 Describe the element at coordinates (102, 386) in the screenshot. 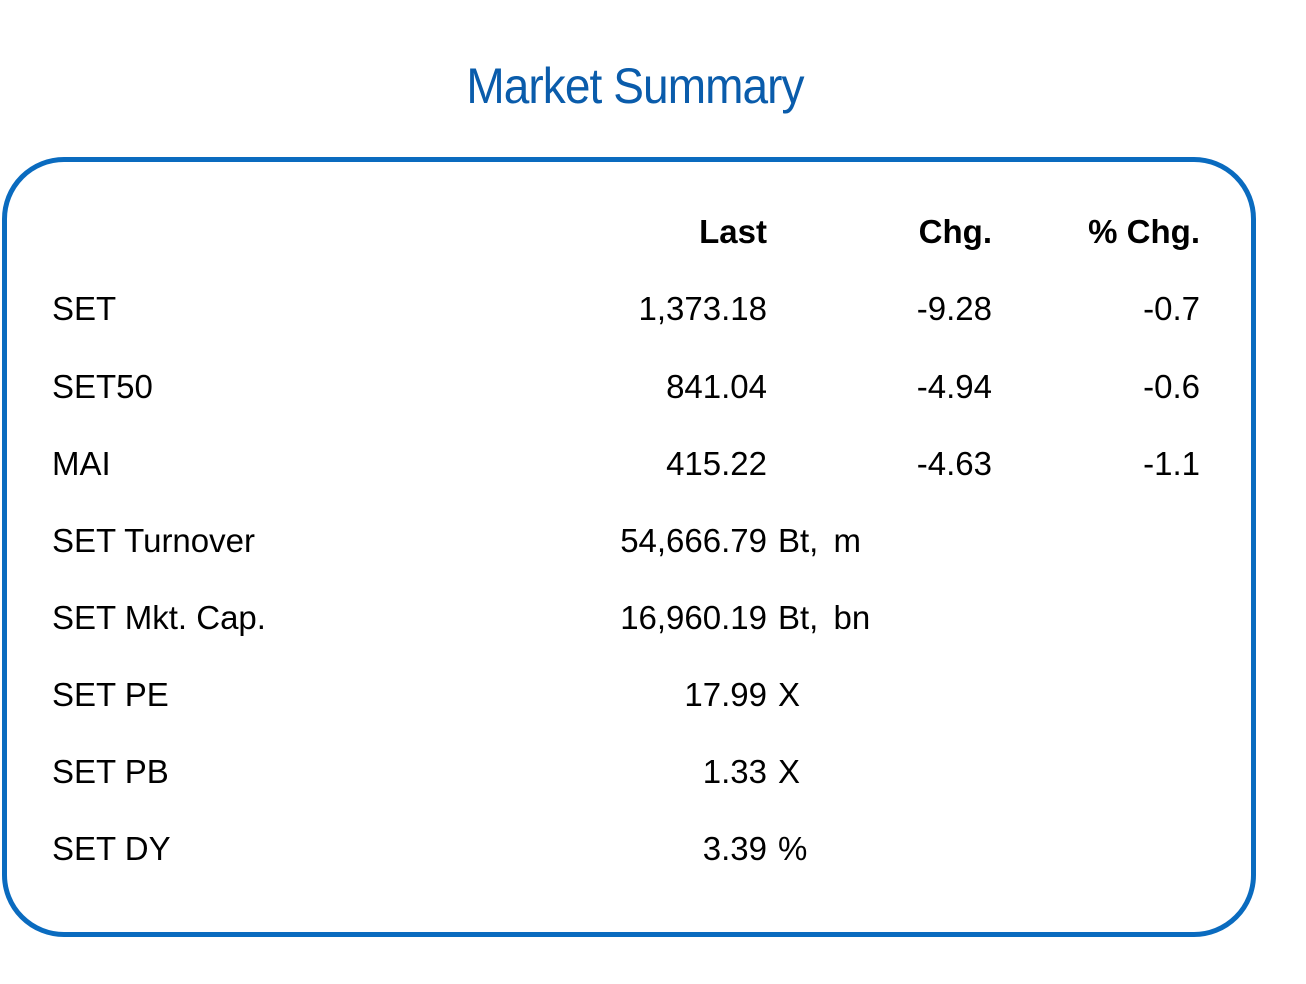

I see `row-name: SET50` at that location.